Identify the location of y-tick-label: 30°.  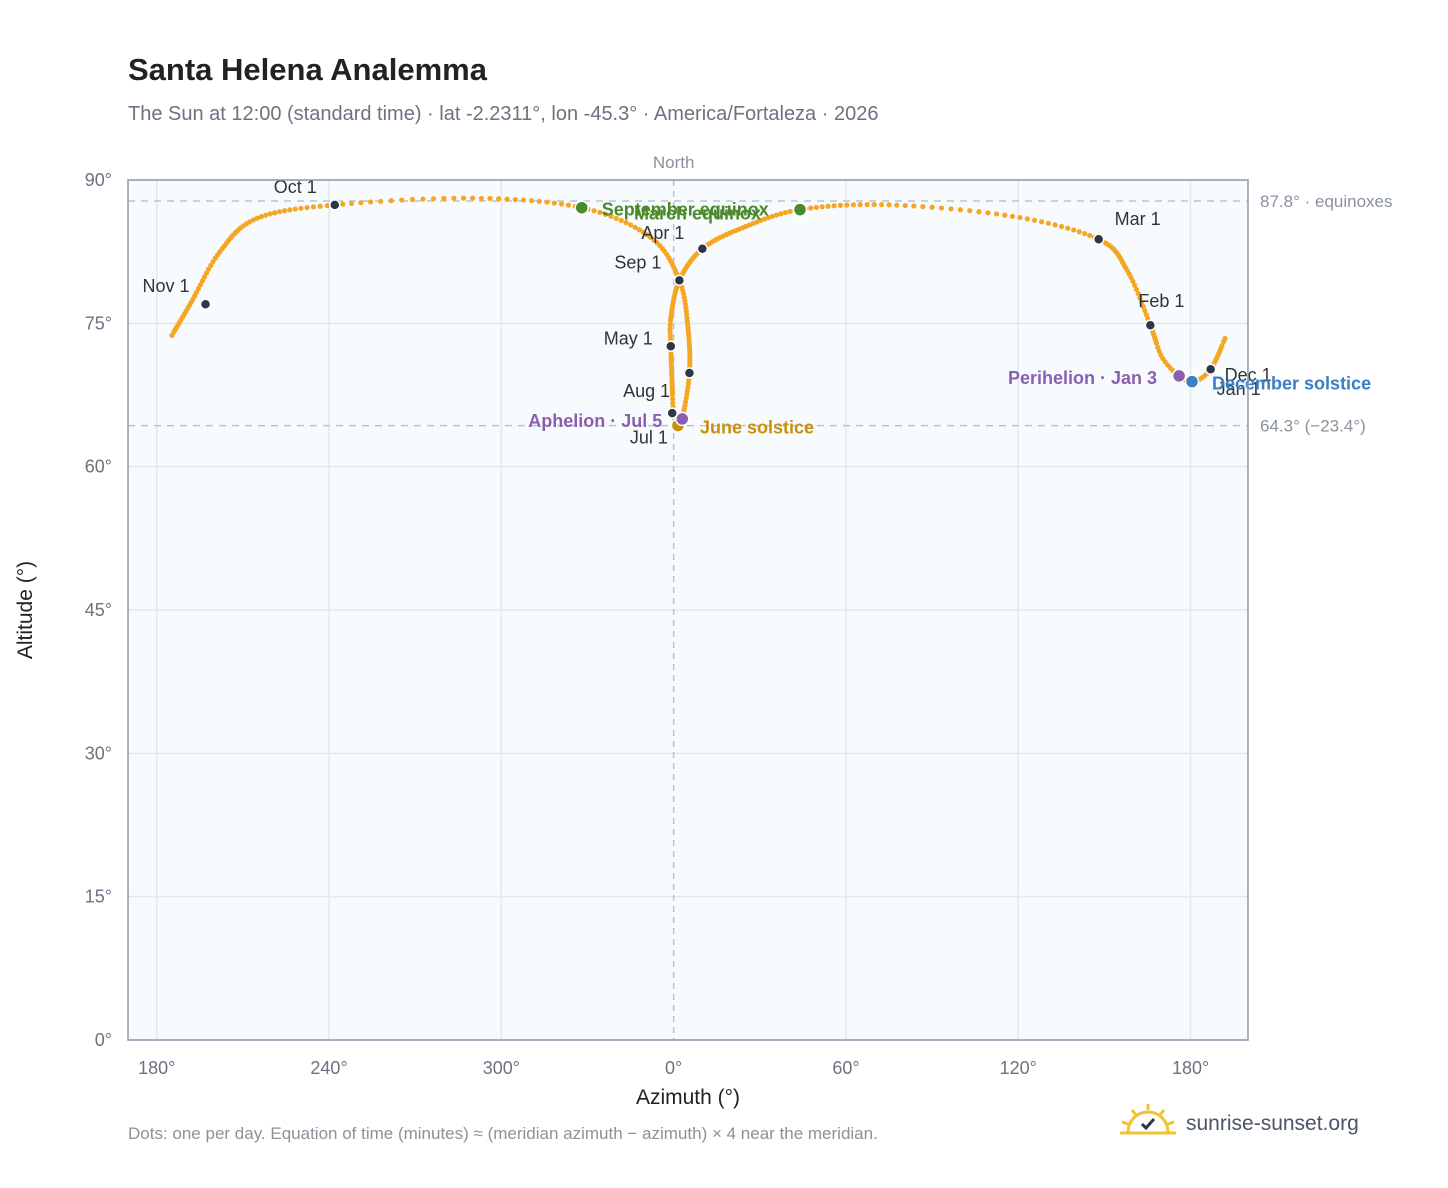
(98, 753).